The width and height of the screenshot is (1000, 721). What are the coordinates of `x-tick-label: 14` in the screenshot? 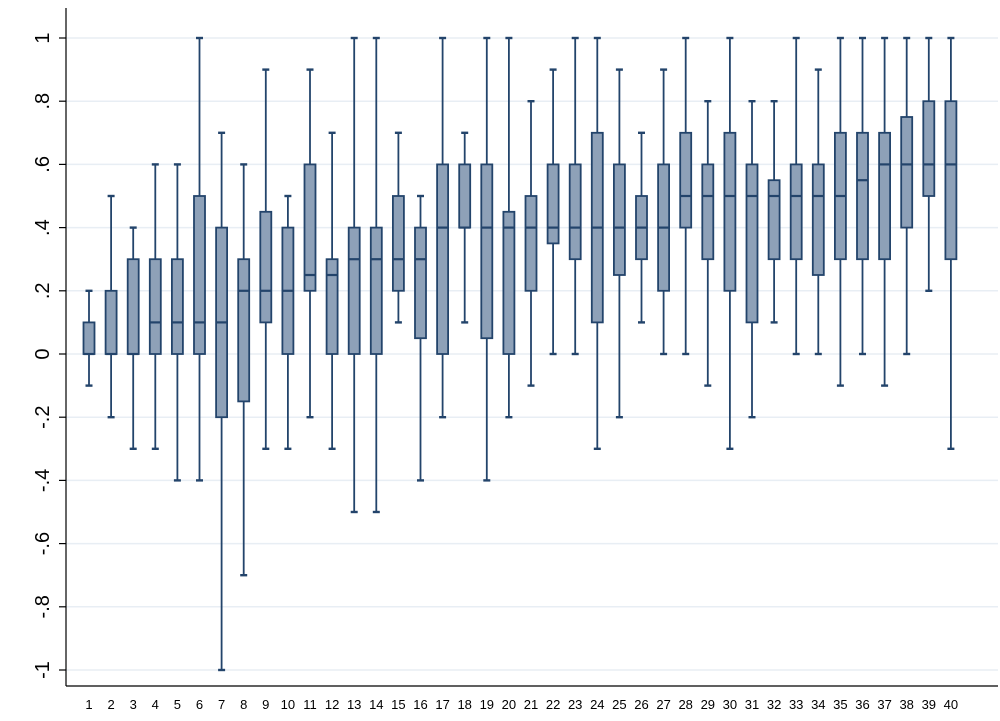 It's located at (376, 704).